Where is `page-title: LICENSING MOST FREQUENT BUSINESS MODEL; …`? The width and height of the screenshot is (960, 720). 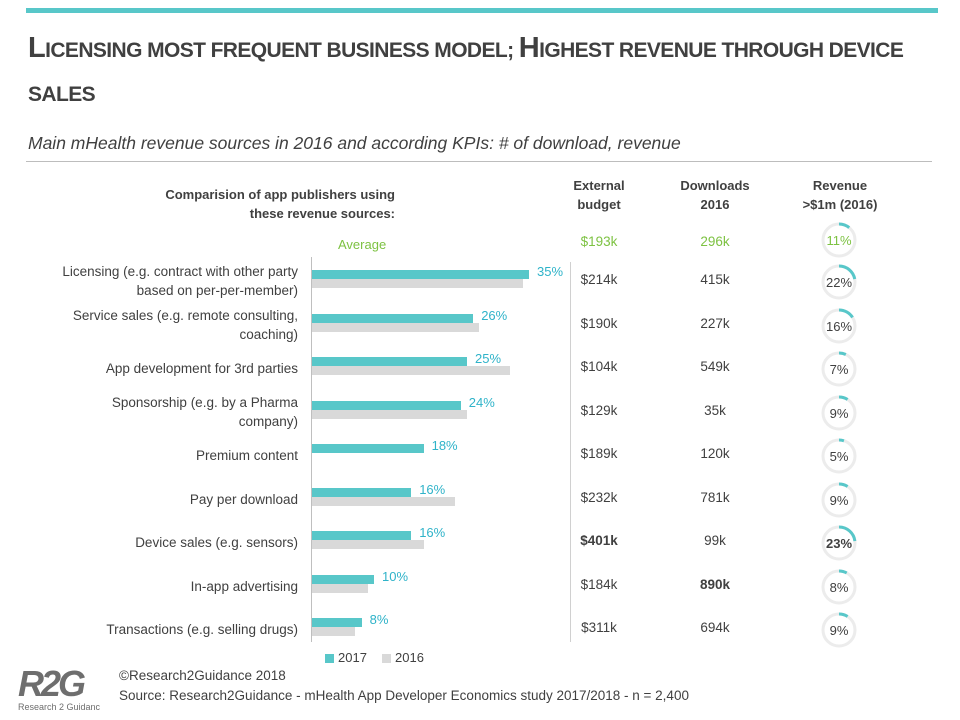 page-title: LICENSING MOST FREQUENT BUSINESS MODEL; … is located at coordinates (478, 71).